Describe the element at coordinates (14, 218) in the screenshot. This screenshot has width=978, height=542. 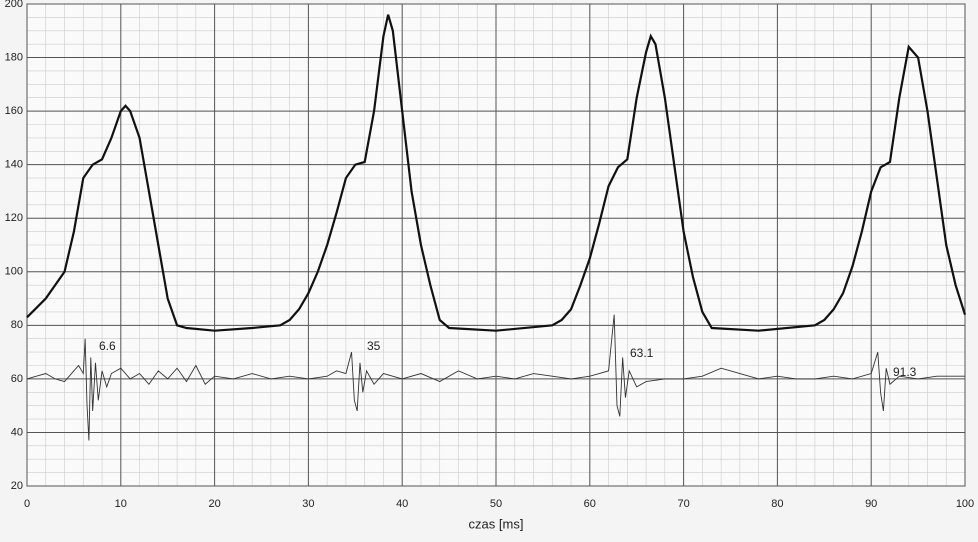
I see `y-tick-label: 120` at that location.